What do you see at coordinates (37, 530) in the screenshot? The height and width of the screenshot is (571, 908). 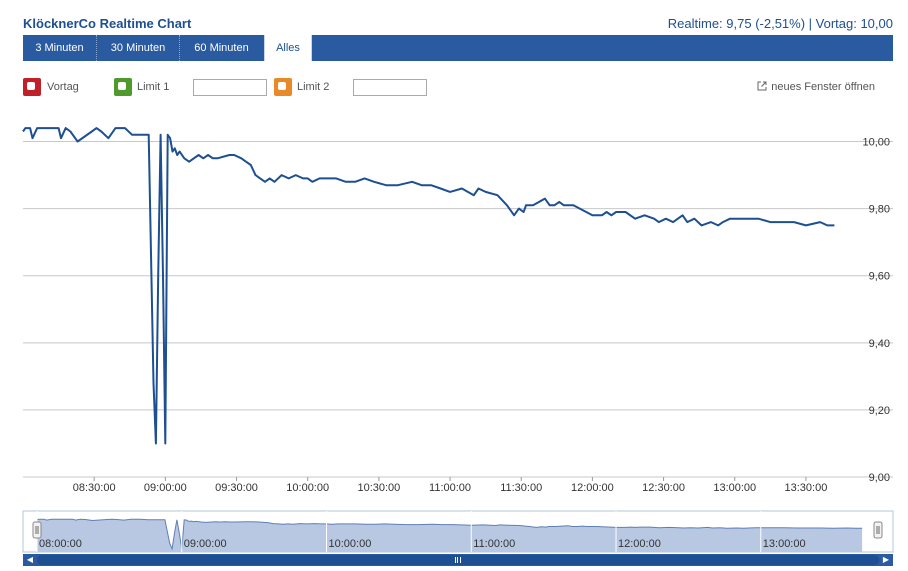 I see `navigator-left-handle` at bounding box center [37, 530].